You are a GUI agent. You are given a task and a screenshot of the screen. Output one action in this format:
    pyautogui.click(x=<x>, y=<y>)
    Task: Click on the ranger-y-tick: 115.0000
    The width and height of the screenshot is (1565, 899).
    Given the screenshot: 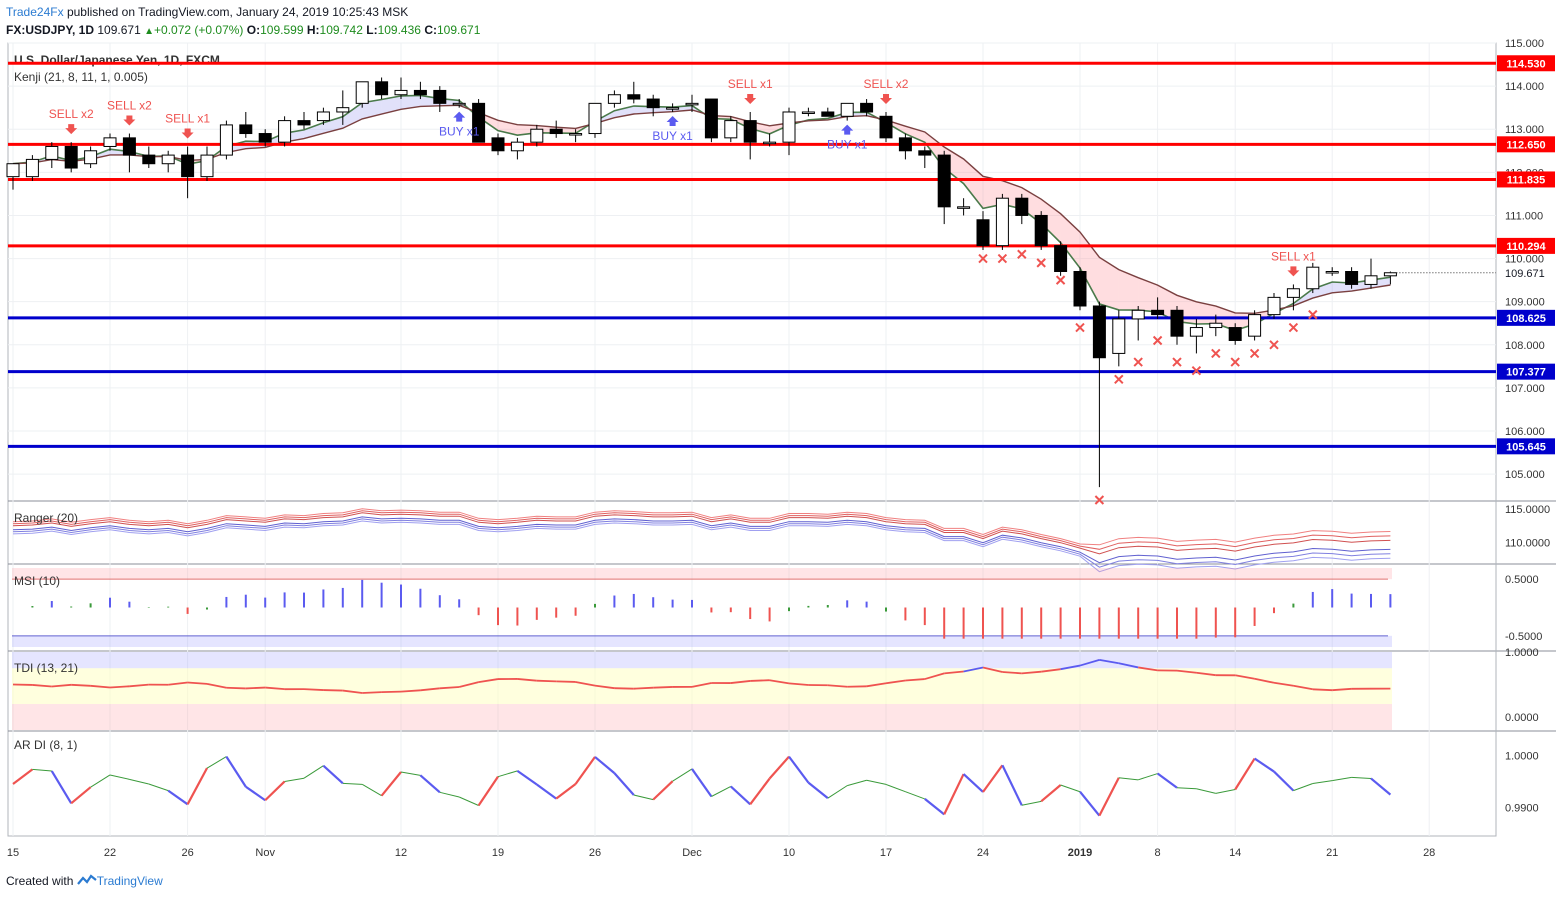 What is the action you would take?
    pyautogui.click(x=1527, y=510)
    